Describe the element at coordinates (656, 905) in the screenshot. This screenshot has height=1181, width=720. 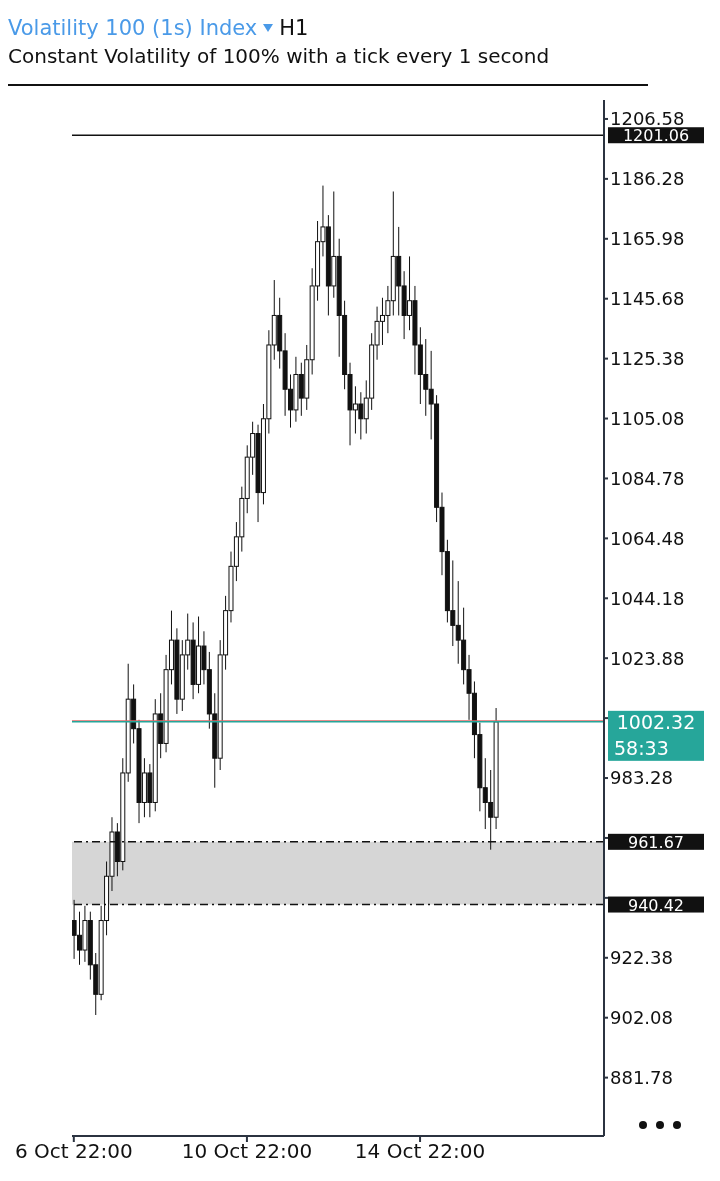
I see `ref-line-label: 940.42` at that location.